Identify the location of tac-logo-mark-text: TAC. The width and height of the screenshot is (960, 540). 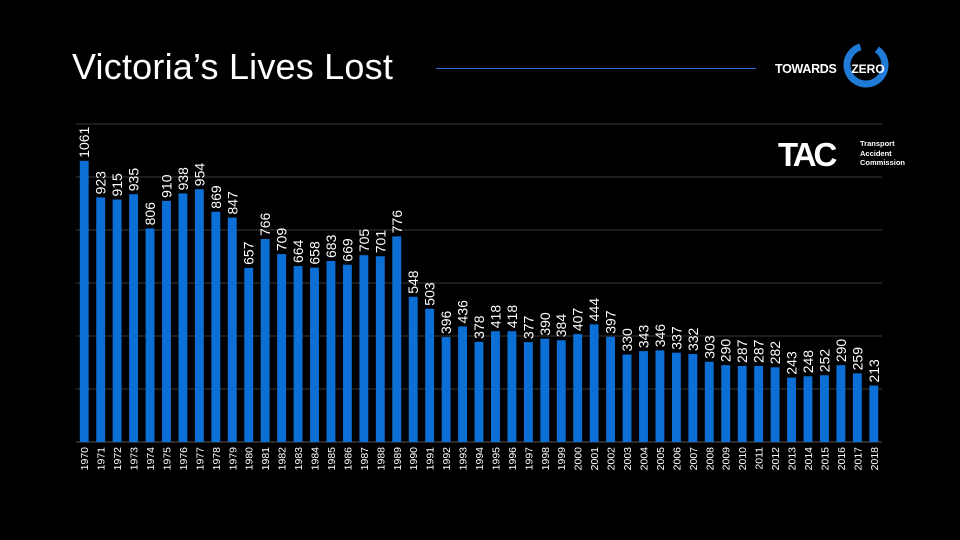
(807, 153).